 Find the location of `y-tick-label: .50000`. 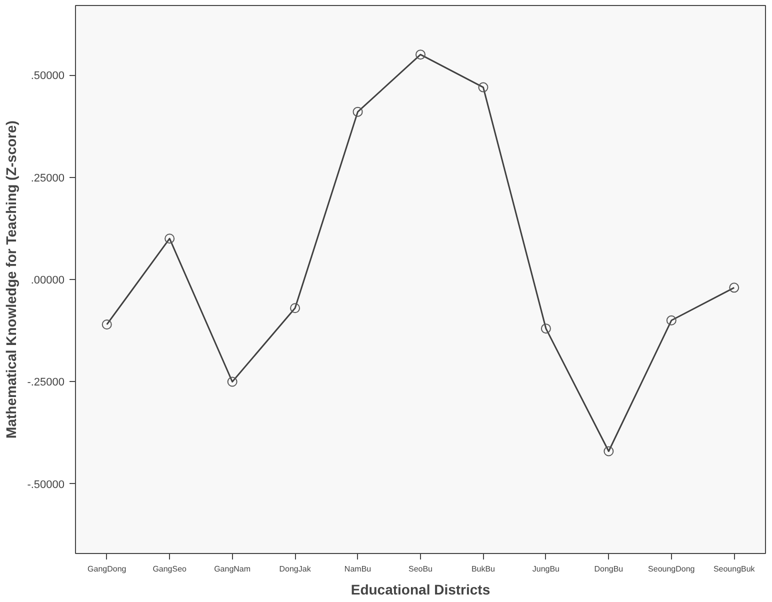

y-tick-label: .50000 is located at coordinates (47, 76).